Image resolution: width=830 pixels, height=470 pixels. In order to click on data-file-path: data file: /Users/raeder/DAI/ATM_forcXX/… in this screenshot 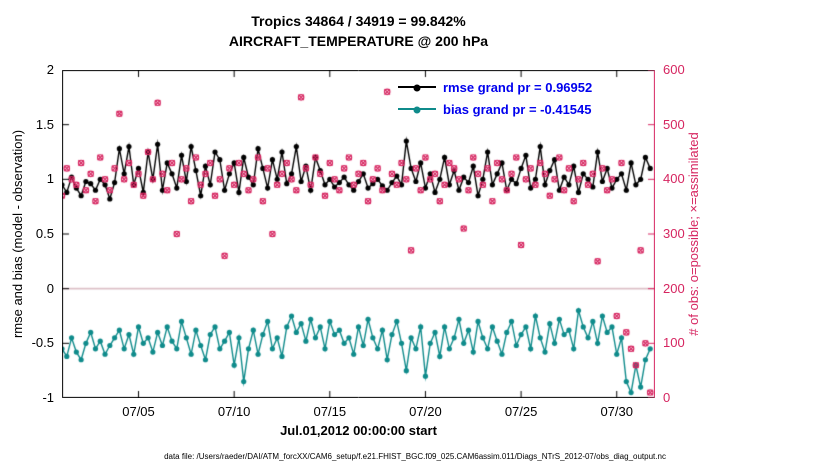, I will do `click(415, 456)`.